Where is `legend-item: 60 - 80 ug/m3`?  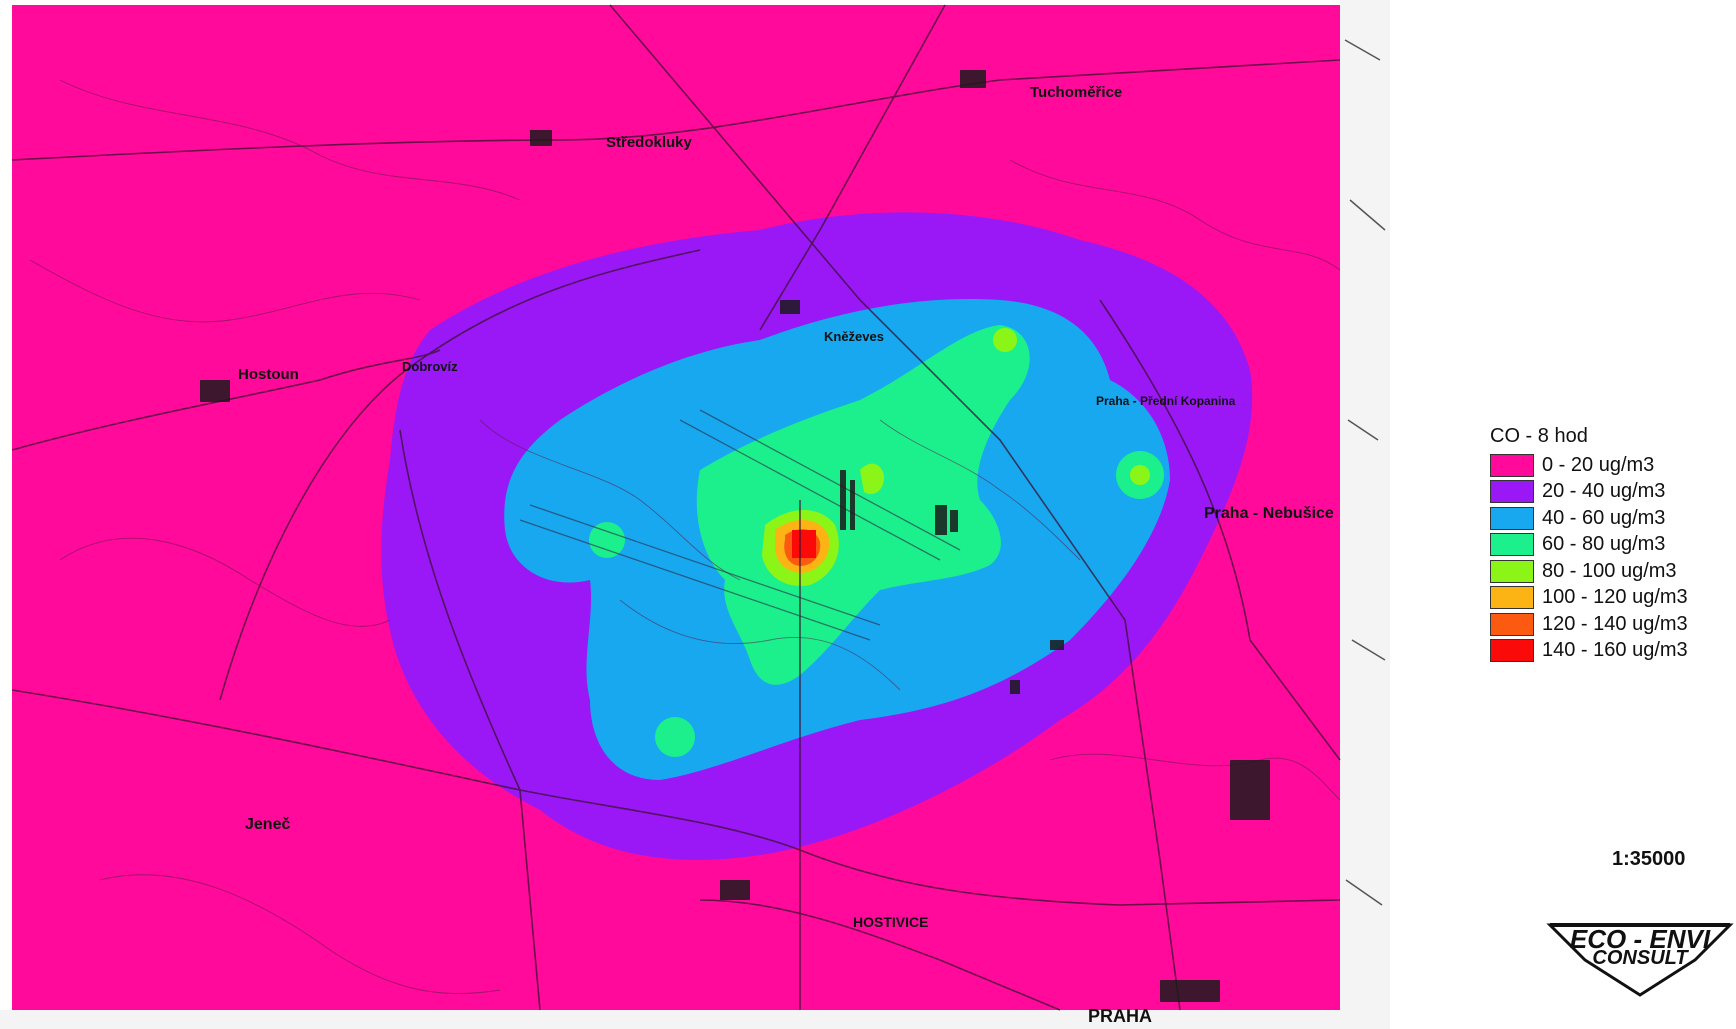
legend-item: 60 - 80 ug/m3 is located at coordinates (1610, 545).